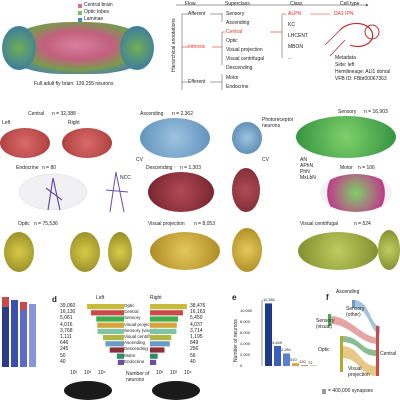  Describe the element at coordinates (53, 192) in the screenshot. I see `endocrine-render` at that location.